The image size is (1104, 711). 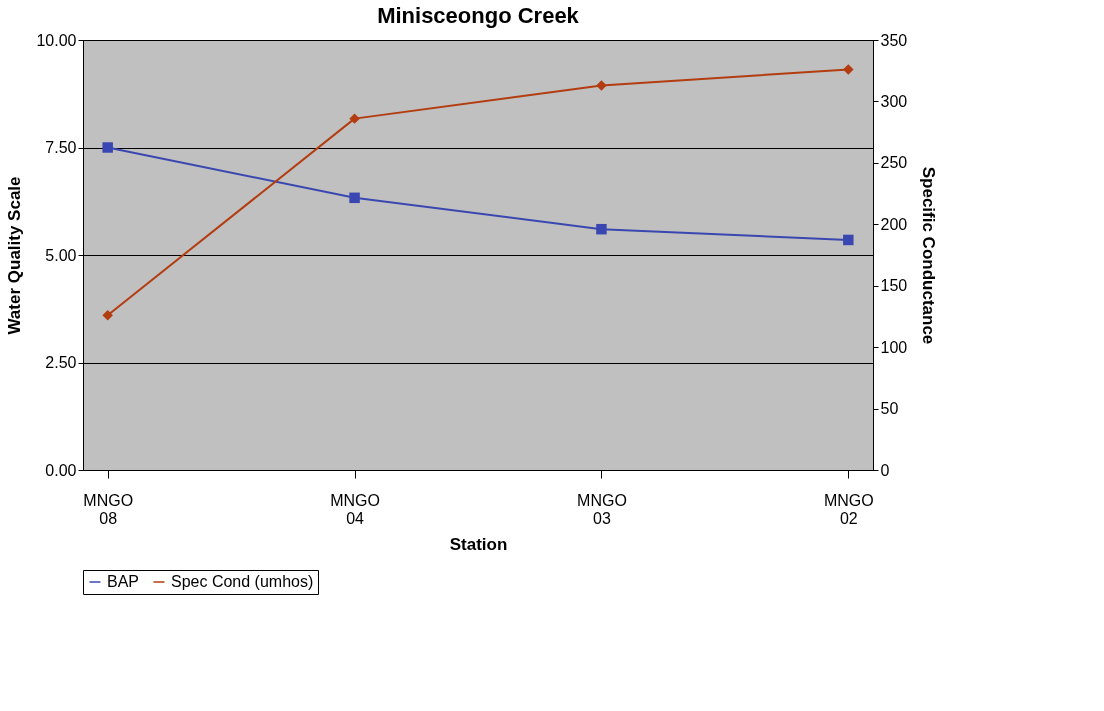 What do you see at coordinates (61, 362) in the screenshot?
I see `y-tick-label: 2.50` at bounding box center [61, 362].